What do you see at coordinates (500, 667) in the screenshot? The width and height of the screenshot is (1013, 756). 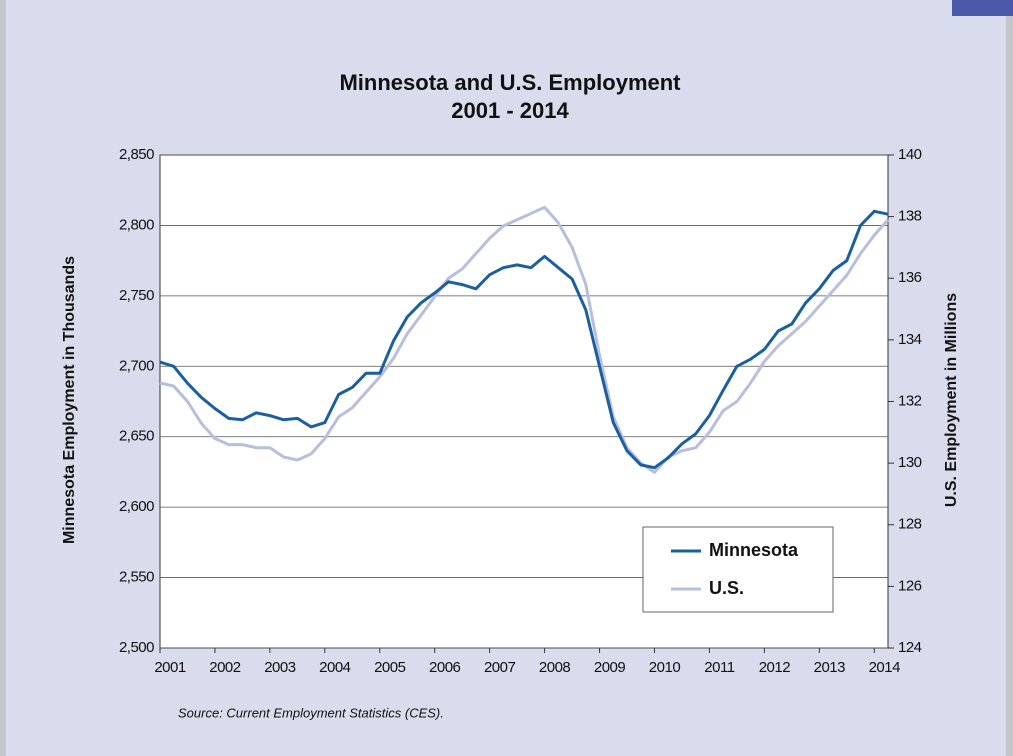 I see `x-tick-label: 2007` at bounding box center [500, 667].